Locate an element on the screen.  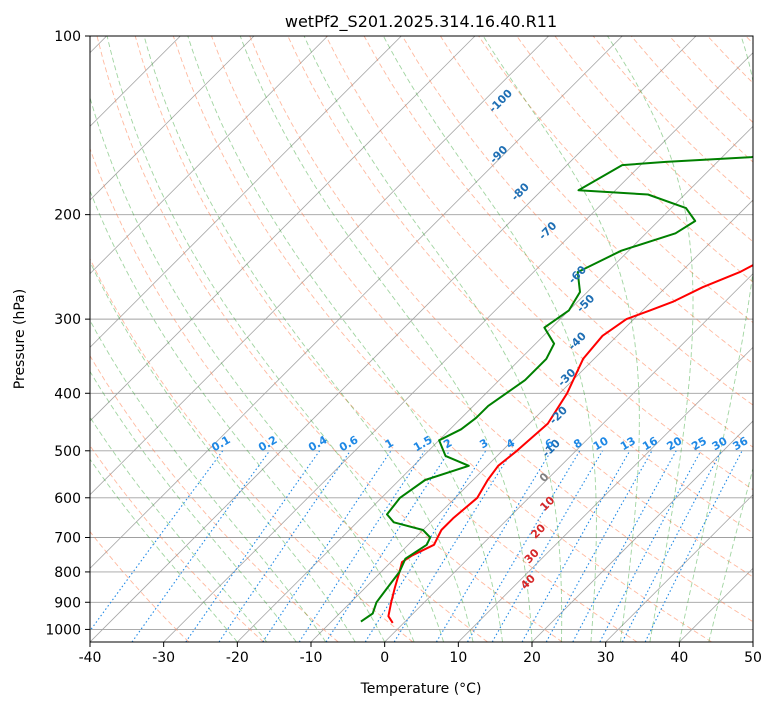
x-tick-label: 30 is located at coordinates (606, 658).